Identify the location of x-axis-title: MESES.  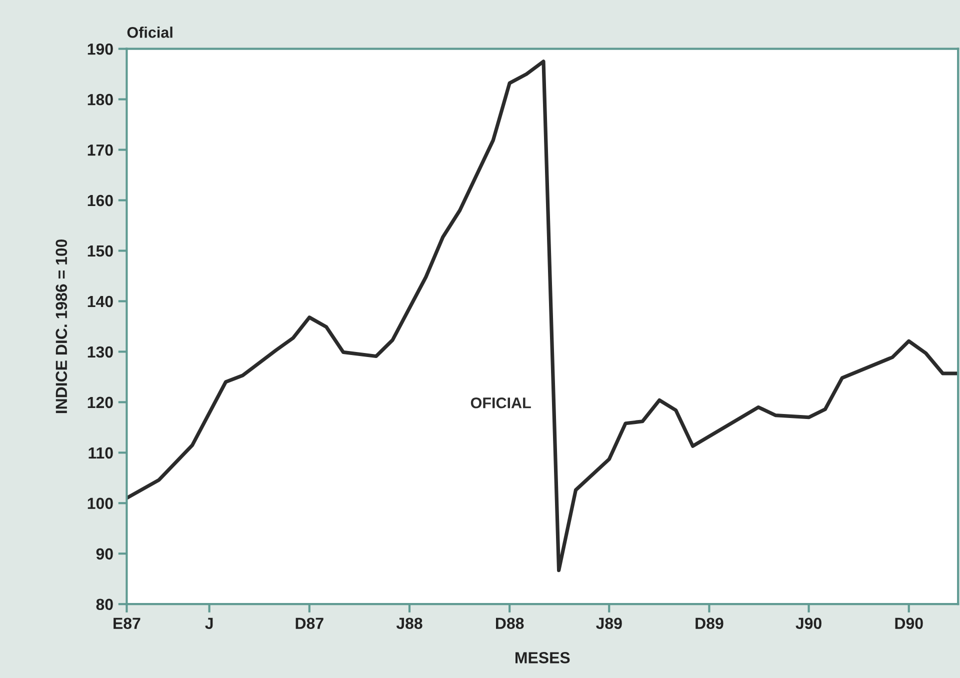
(543, 658).